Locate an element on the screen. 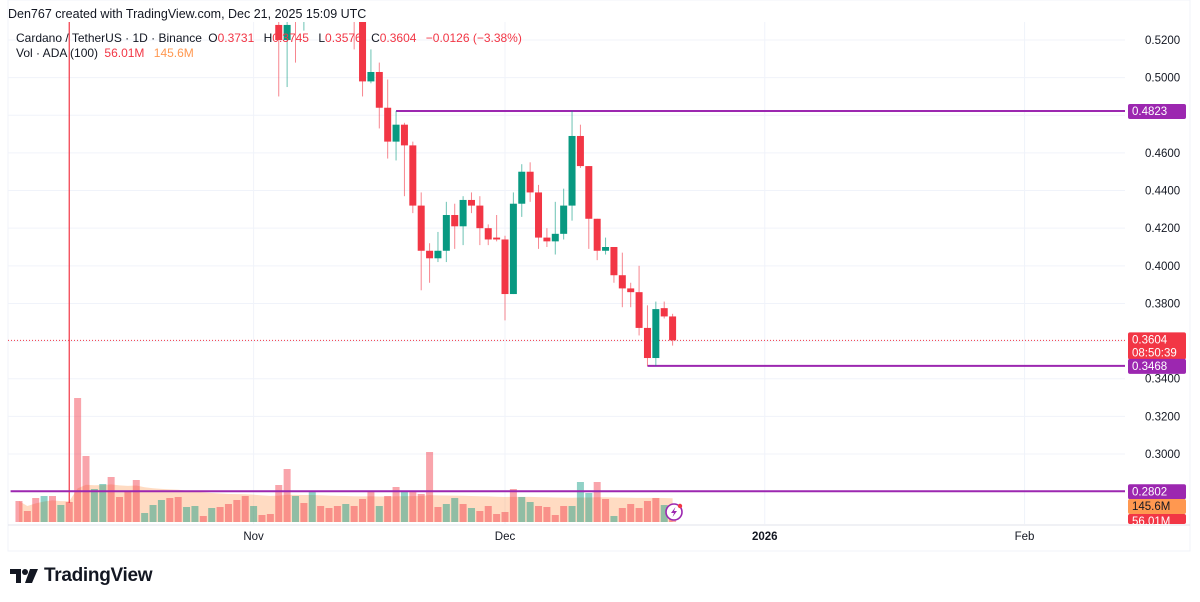  tradingview-logo: TradingView is located at coordinates (81, 576).